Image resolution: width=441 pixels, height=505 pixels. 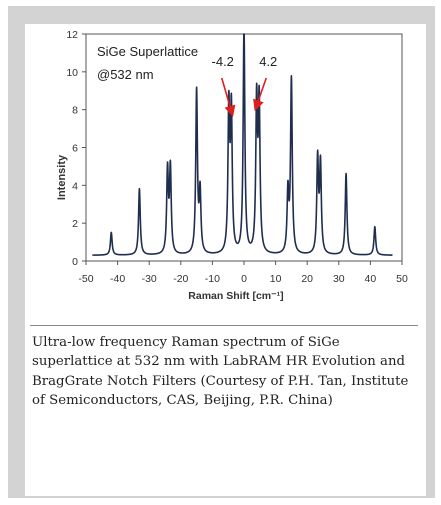 I want to click on x-tick-label: 50, so click(x=402, y=279).